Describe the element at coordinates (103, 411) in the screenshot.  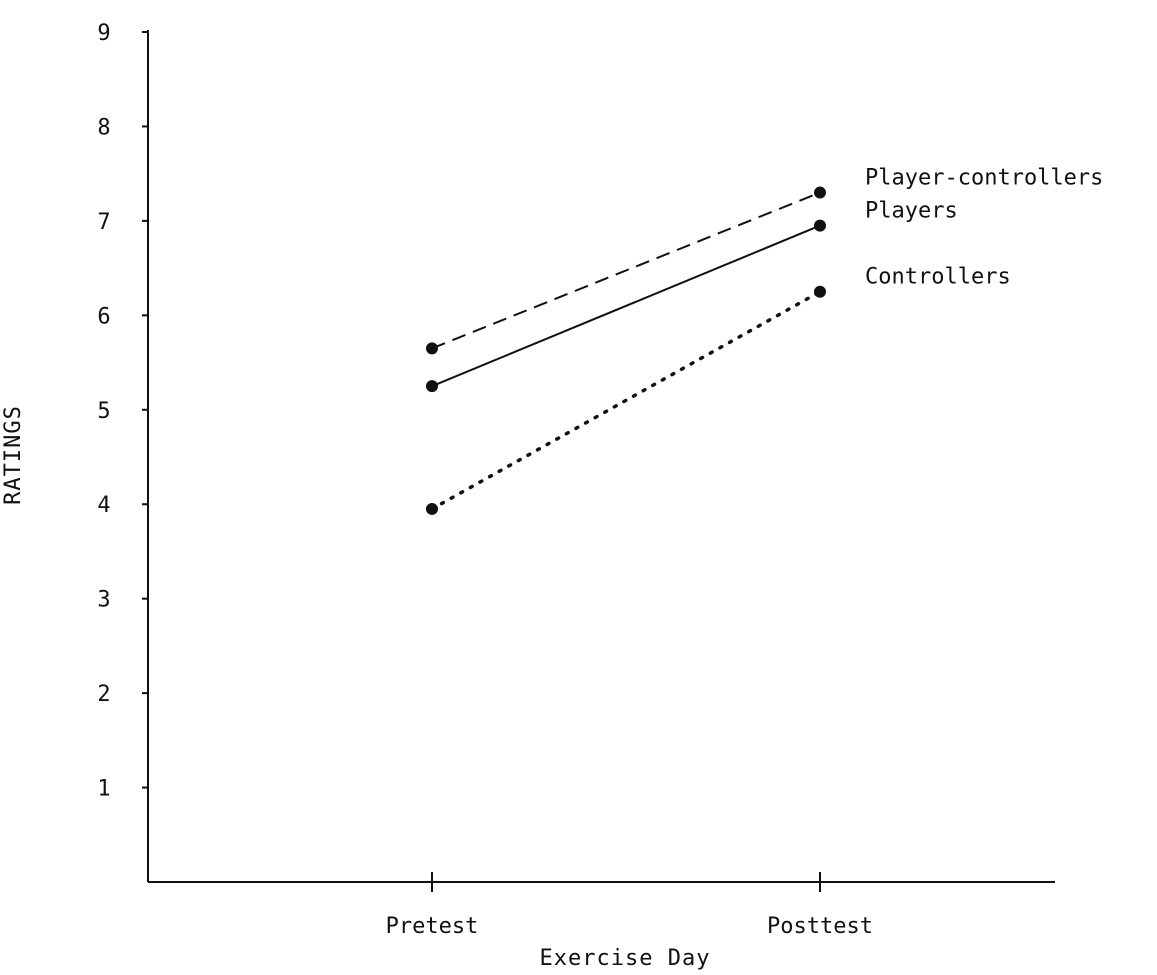
I see `y-tick-label: 5` at that location.